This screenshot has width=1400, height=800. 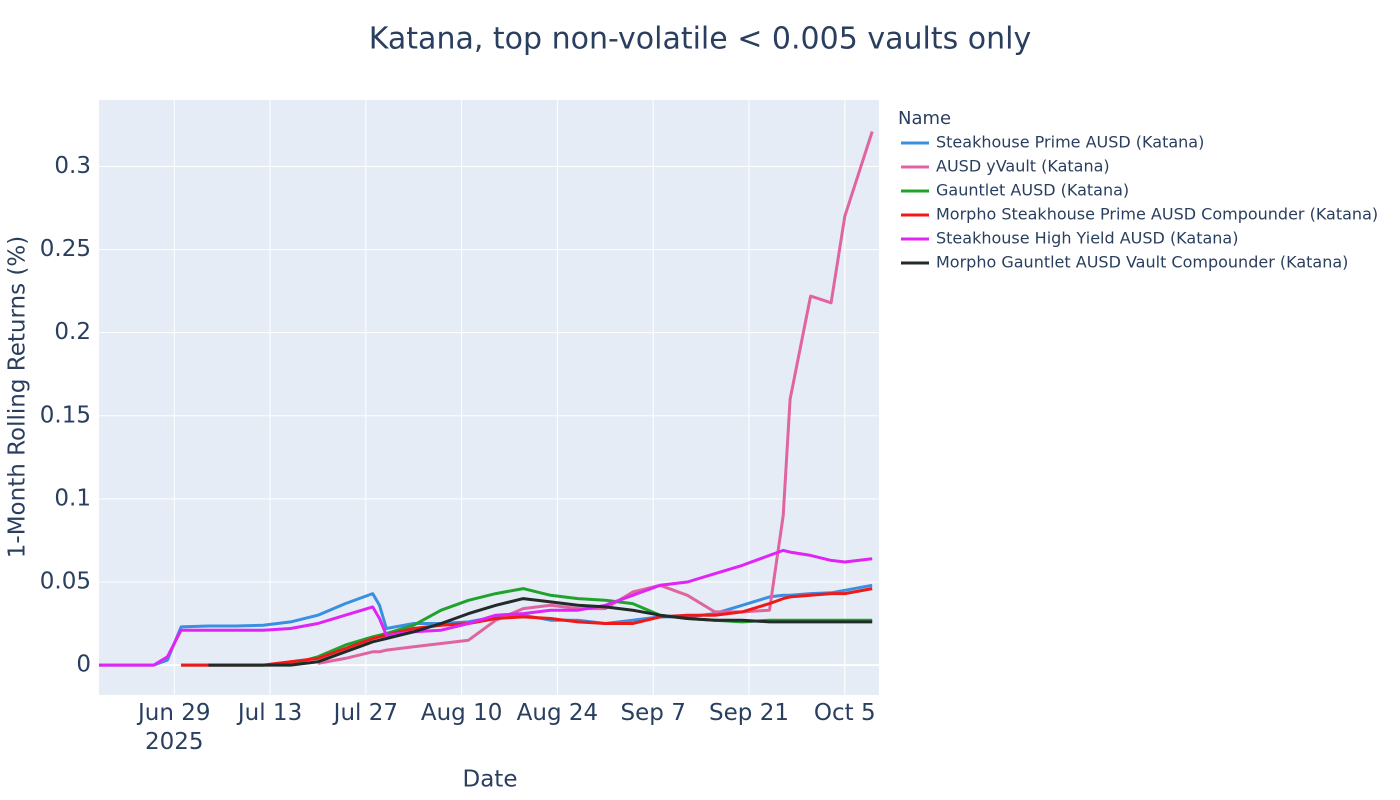 I want to click on x-tick-label: Sep 7, so click(x=653, y=713).